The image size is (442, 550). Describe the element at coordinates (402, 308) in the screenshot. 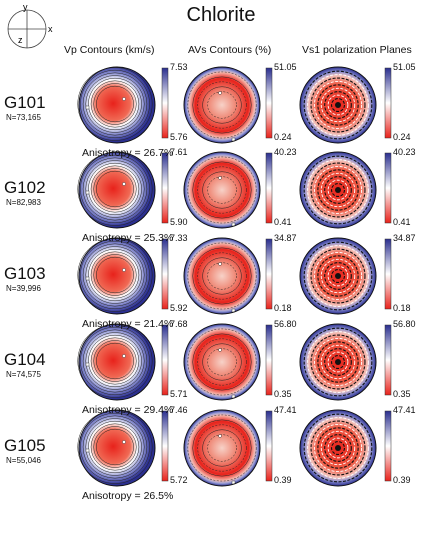

I see `vs1-scale-min: 0.18` at that location.